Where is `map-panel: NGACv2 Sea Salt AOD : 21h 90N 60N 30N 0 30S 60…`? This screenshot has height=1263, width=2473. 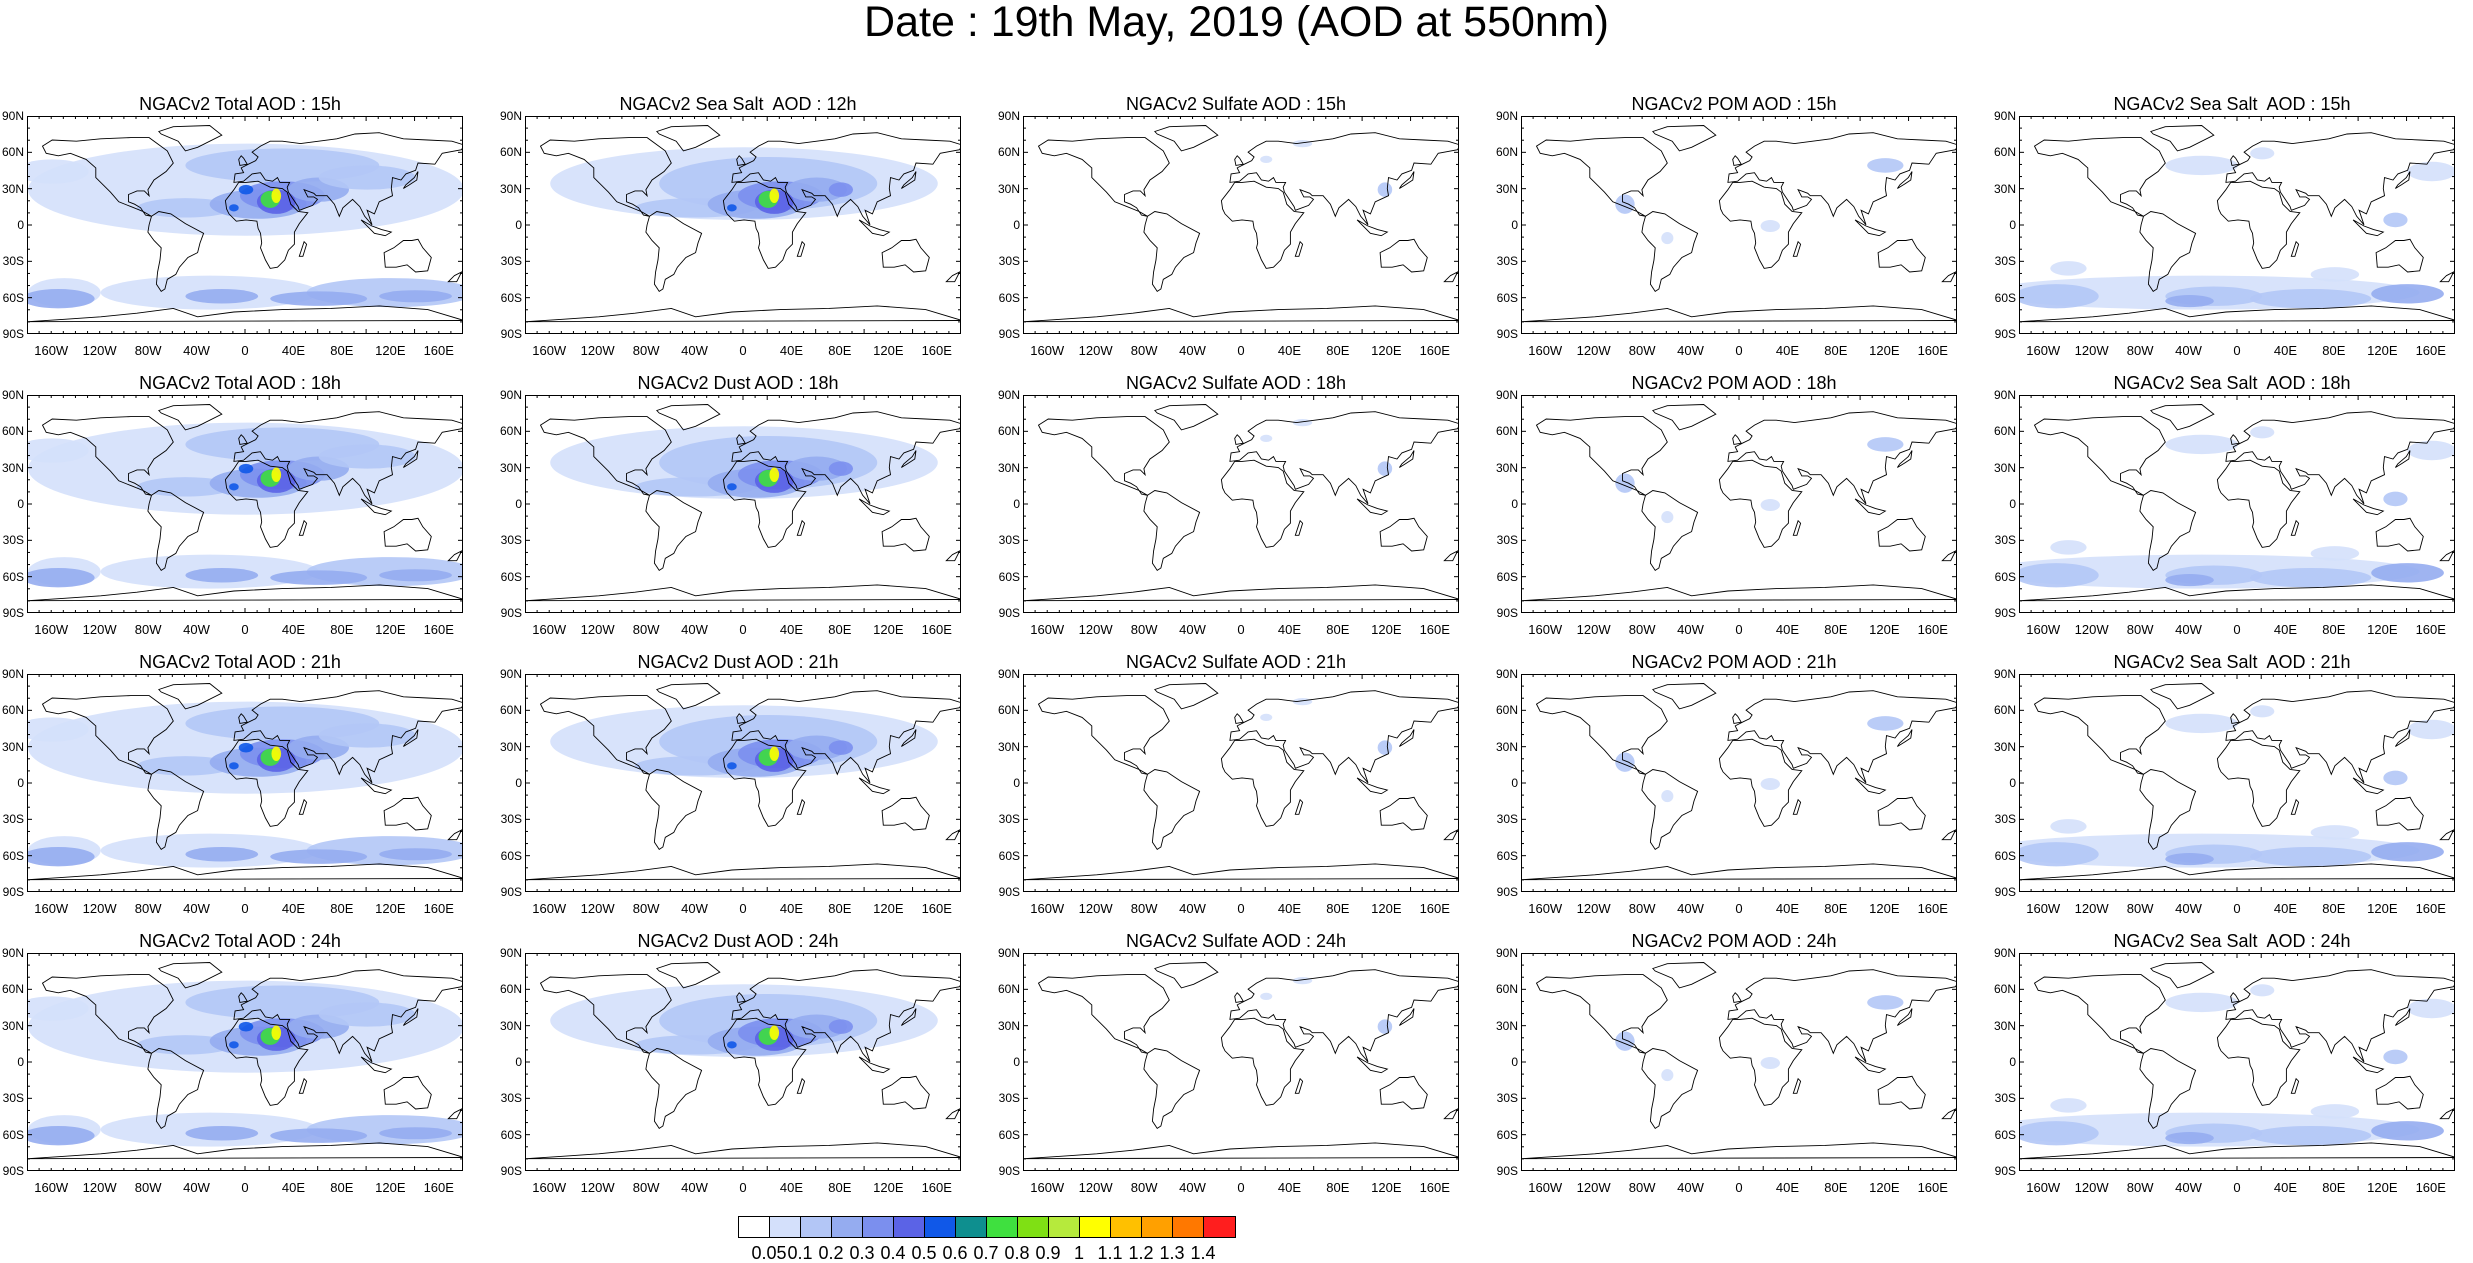 map-panel: NGACv2 Sea Salt AOD : 21h 90N 60N 30N 0 30S 60… is located at coordinates (2232, 784).